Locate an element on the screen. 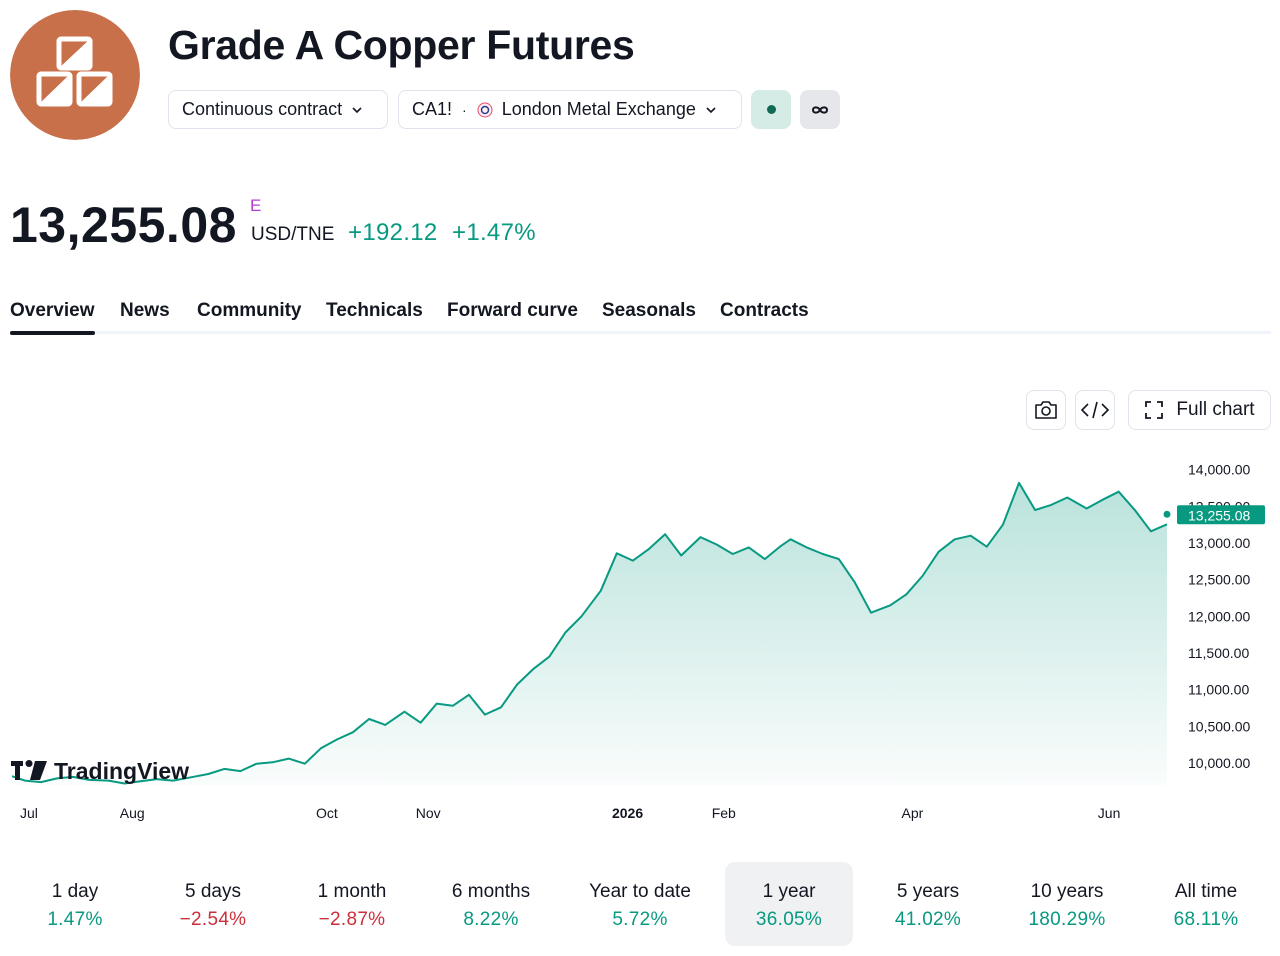 Image resolution: width=1280 pixels, height=956 pixels. period-value: 180.29% is located at coordinates (1067, 919).